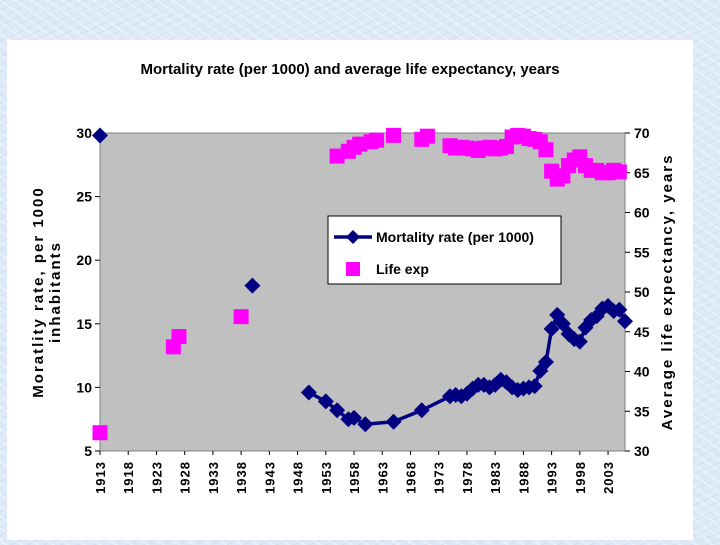 Image resolution: width=720 pixels, height=545 pixels. I want to click on y-right-tick-label: 60, so click(642, 213).